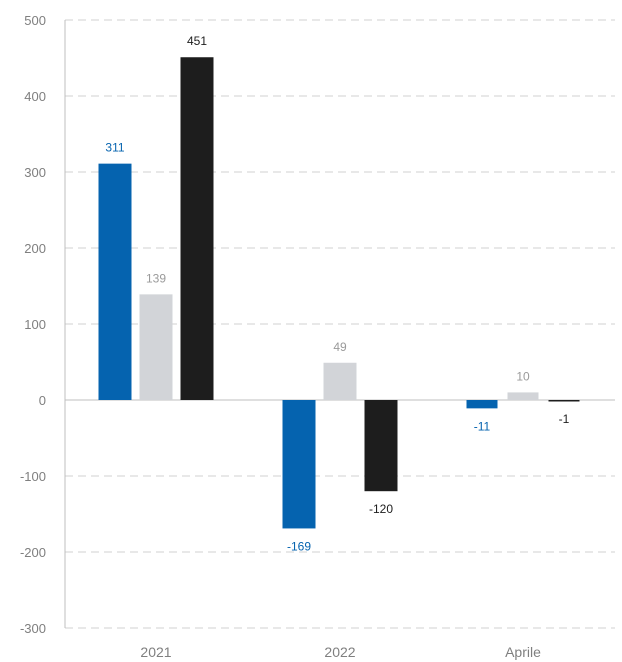 This screenshot has width=622, height=662. I want to click on x-category-label: 2021, so click(155, 652).